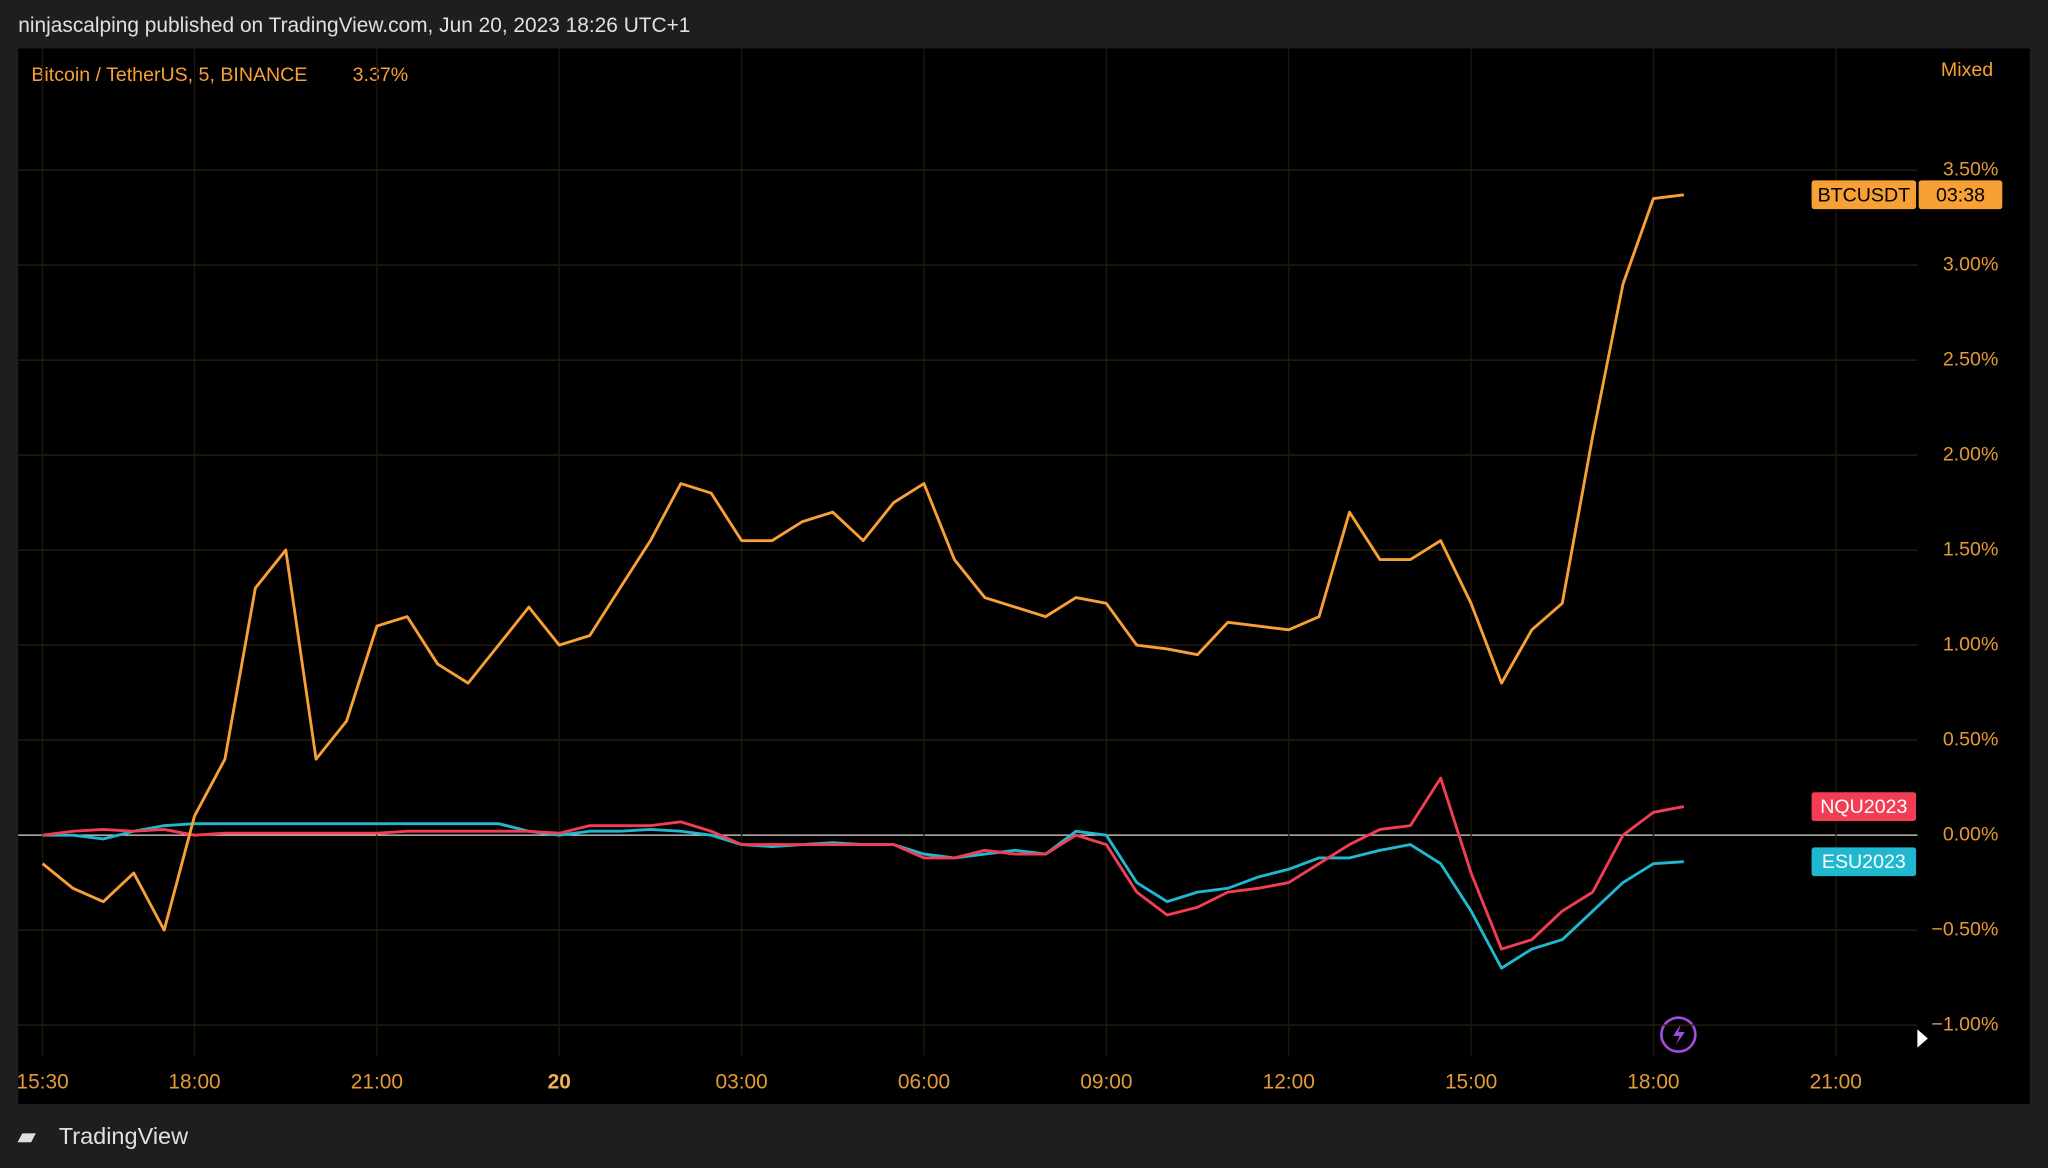  Describe the element at coordinates (1971, 454) in the screenshot. I see `y-tick-label: 2.00%` at that location.